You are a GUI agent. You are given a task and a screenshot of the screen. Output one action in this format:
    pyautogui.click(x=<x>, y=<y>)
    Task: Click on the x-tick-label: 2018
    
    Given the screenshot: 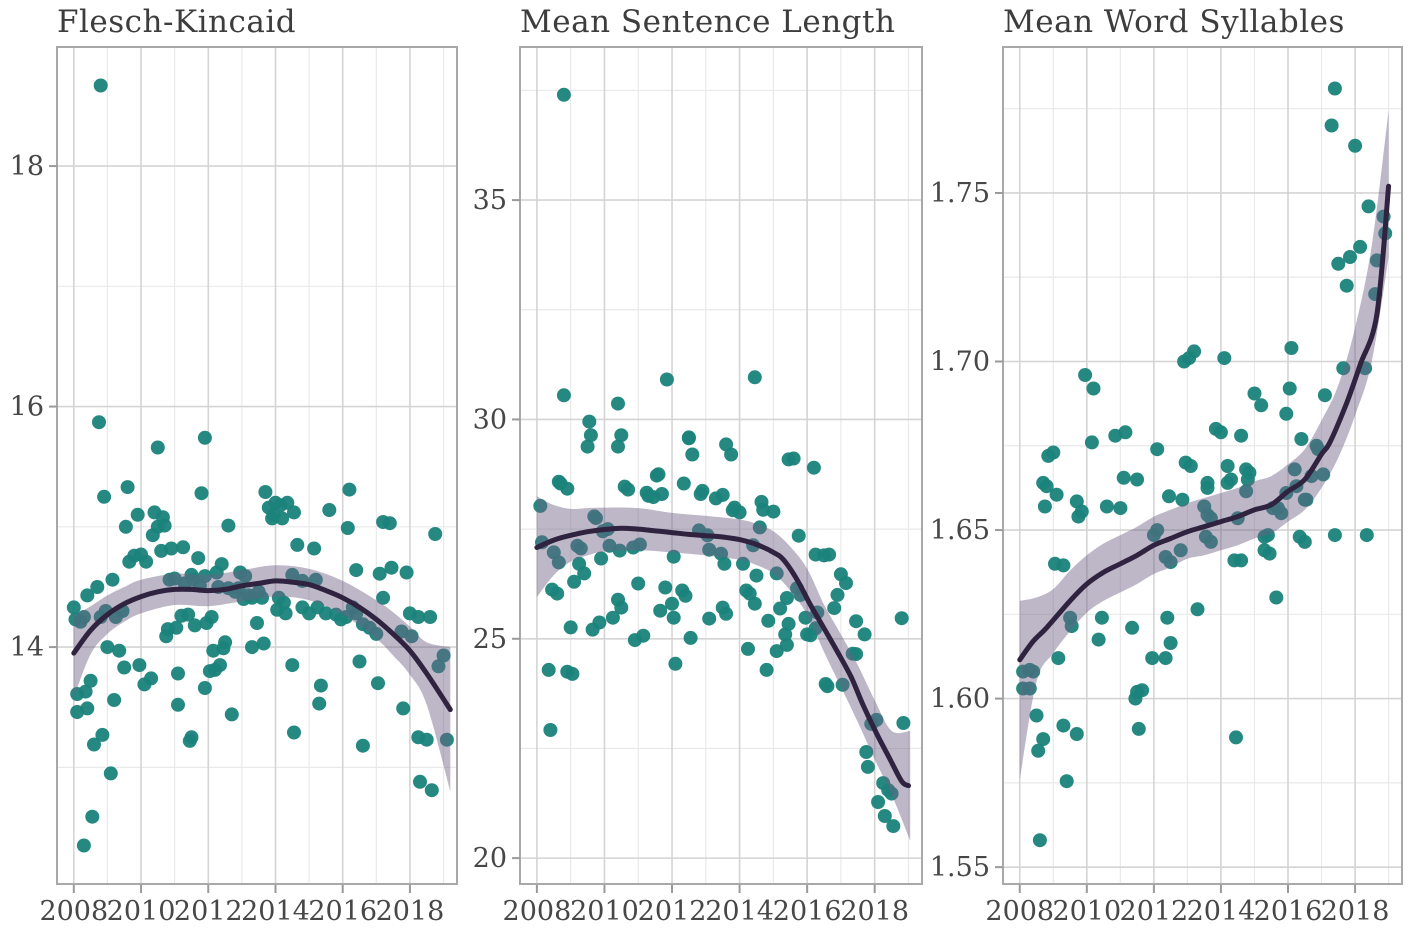 What is the action you would take?
    pyautogui.click(x=410, y=911)
    